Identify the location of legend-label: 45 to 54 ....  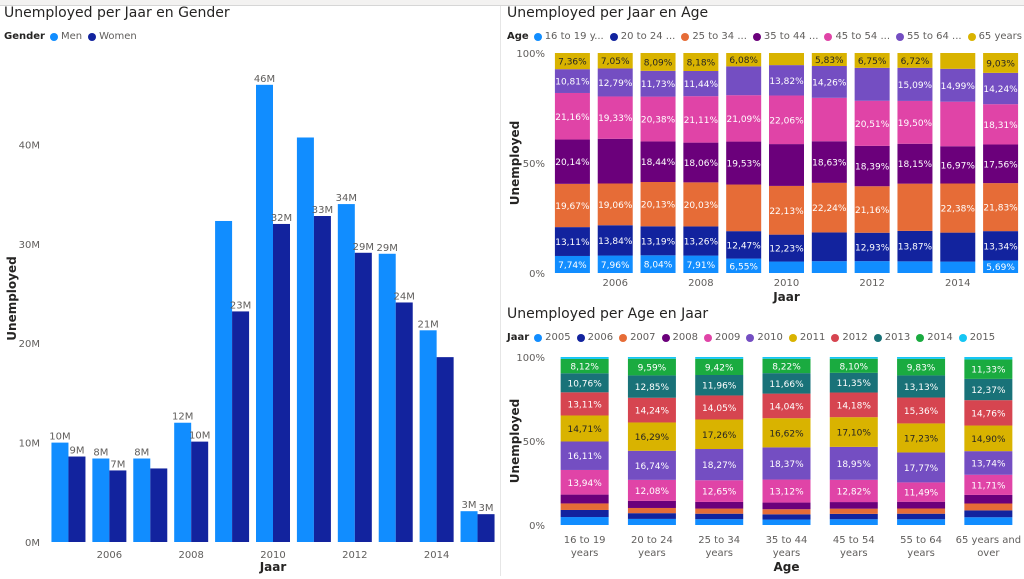
(862, 36).